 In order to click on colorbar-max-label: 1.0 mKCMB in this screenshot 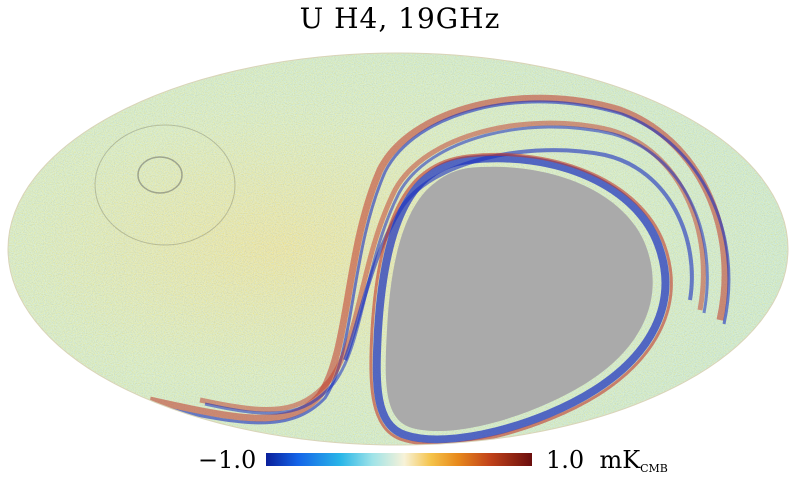, I will do `click(607, 460)`.